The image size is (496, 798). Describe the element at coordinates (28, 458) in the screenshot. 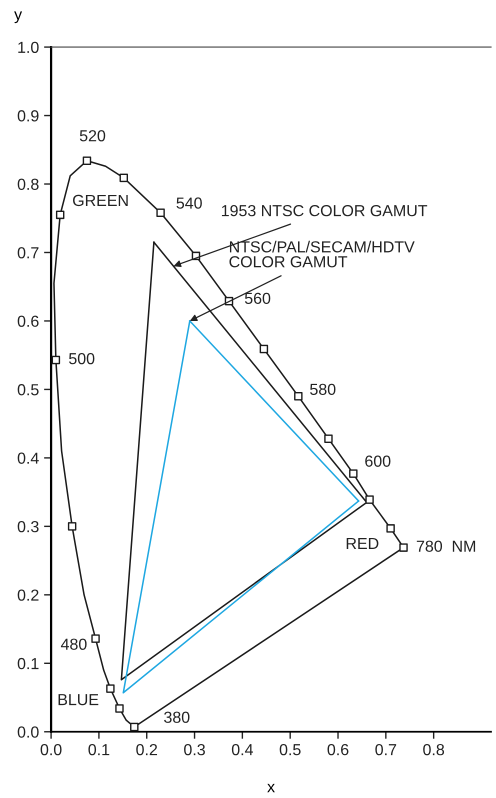

I see `y-tick-label: 0.4` at that location.